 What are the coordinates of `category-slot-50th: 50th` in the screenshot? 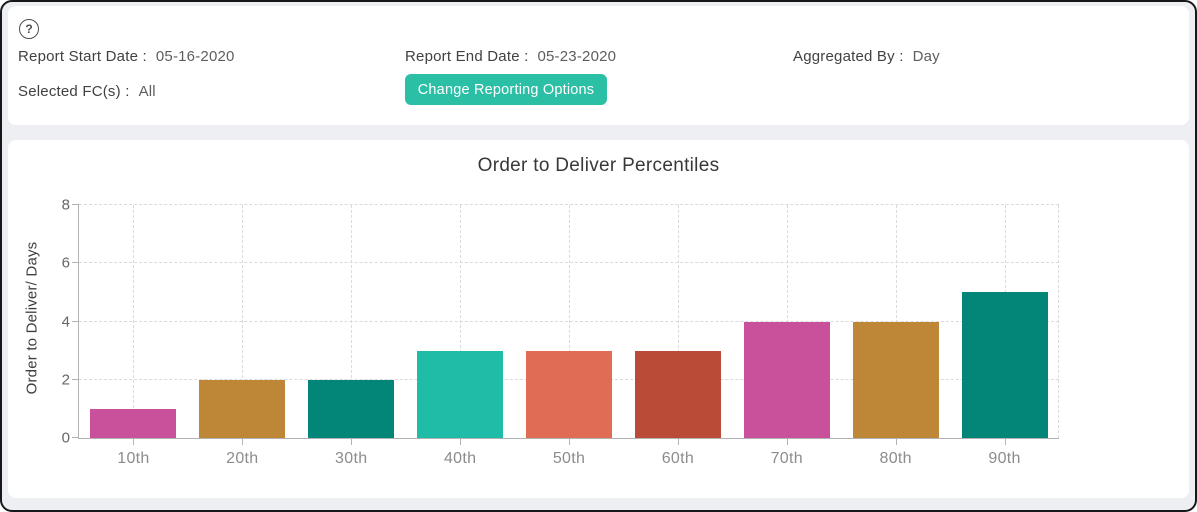 It's located at (569, 336).